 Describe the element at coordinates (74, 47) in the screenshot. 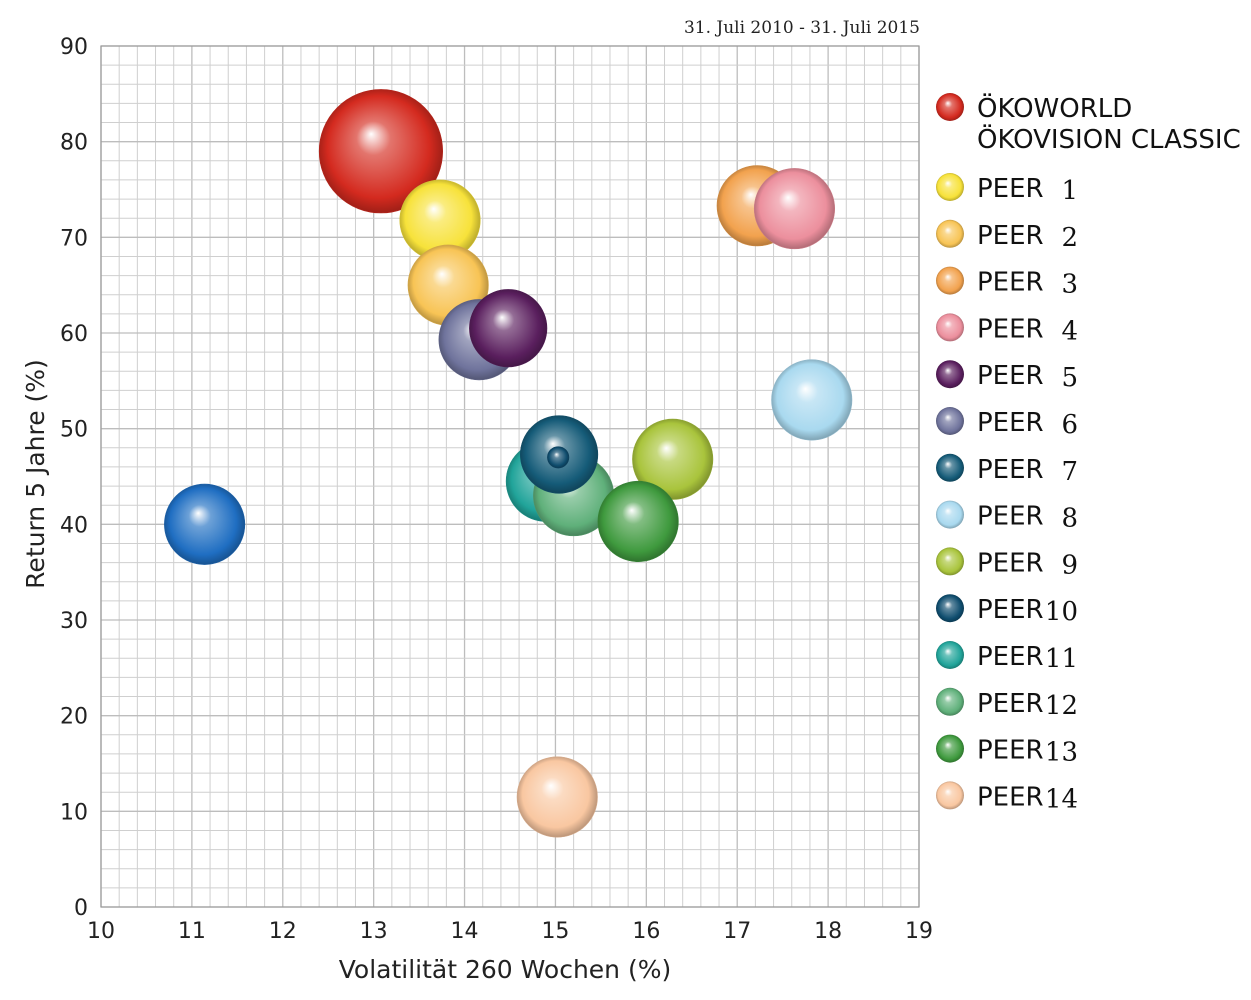

I see `y-tick-label: 90` at that location.